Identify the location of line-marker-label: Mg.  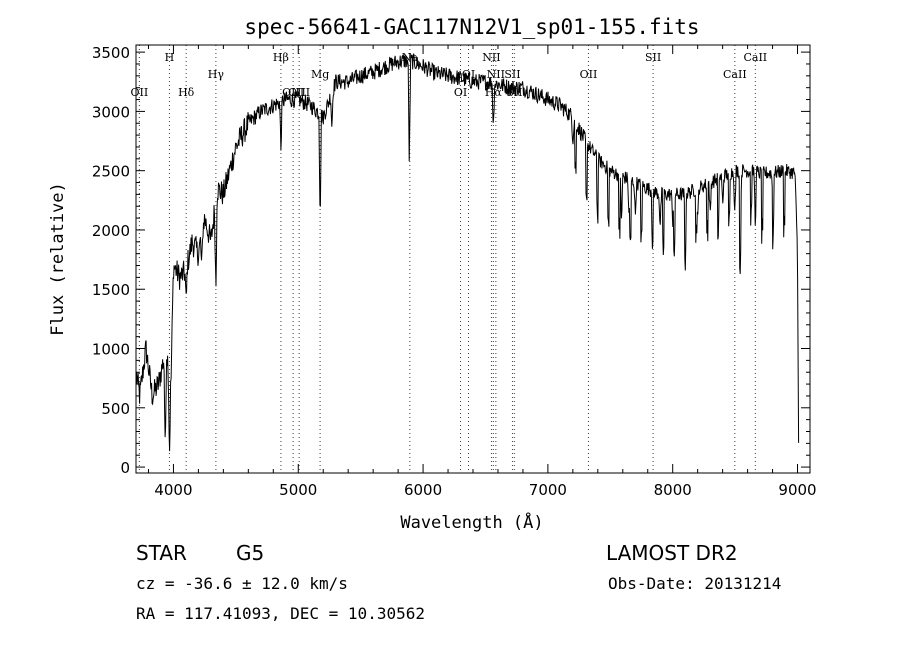
(320, 74).